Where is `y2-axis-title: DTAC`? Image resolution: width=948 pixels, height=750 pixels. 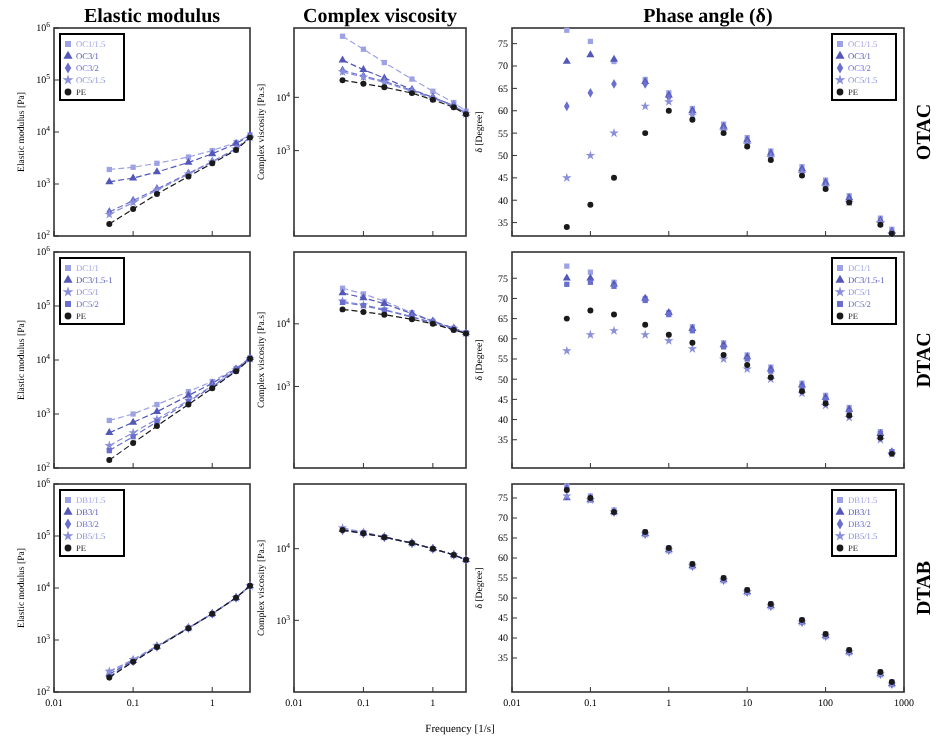
y2-axis-title: DTAC is located at coordinates (925, 360).